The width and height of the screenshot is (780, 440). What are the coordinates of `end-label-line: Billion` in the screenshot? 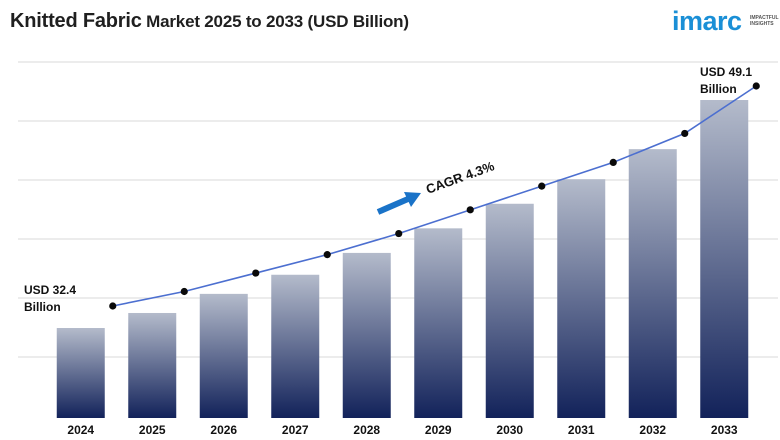 It's located at (718, 89).